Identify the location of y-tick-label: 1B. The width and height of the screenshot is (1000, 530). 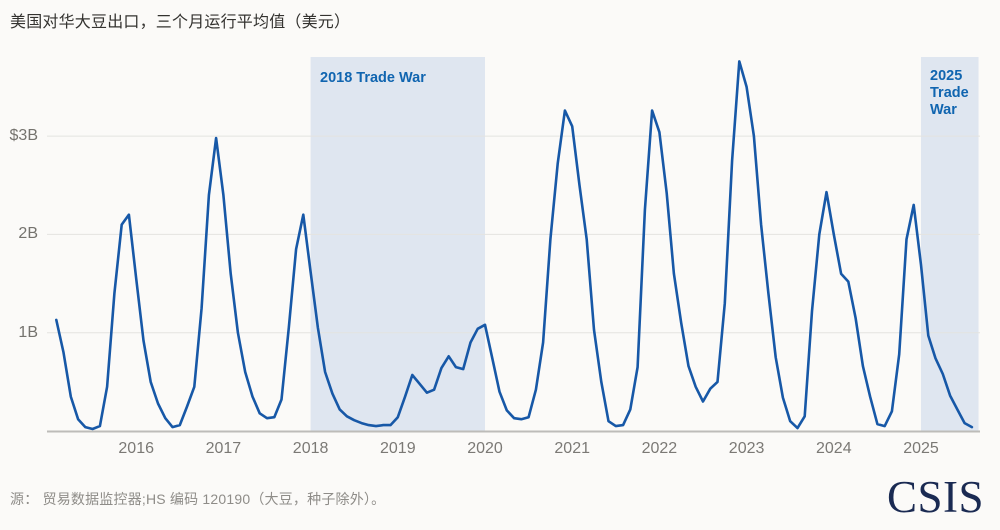
(28, 332).